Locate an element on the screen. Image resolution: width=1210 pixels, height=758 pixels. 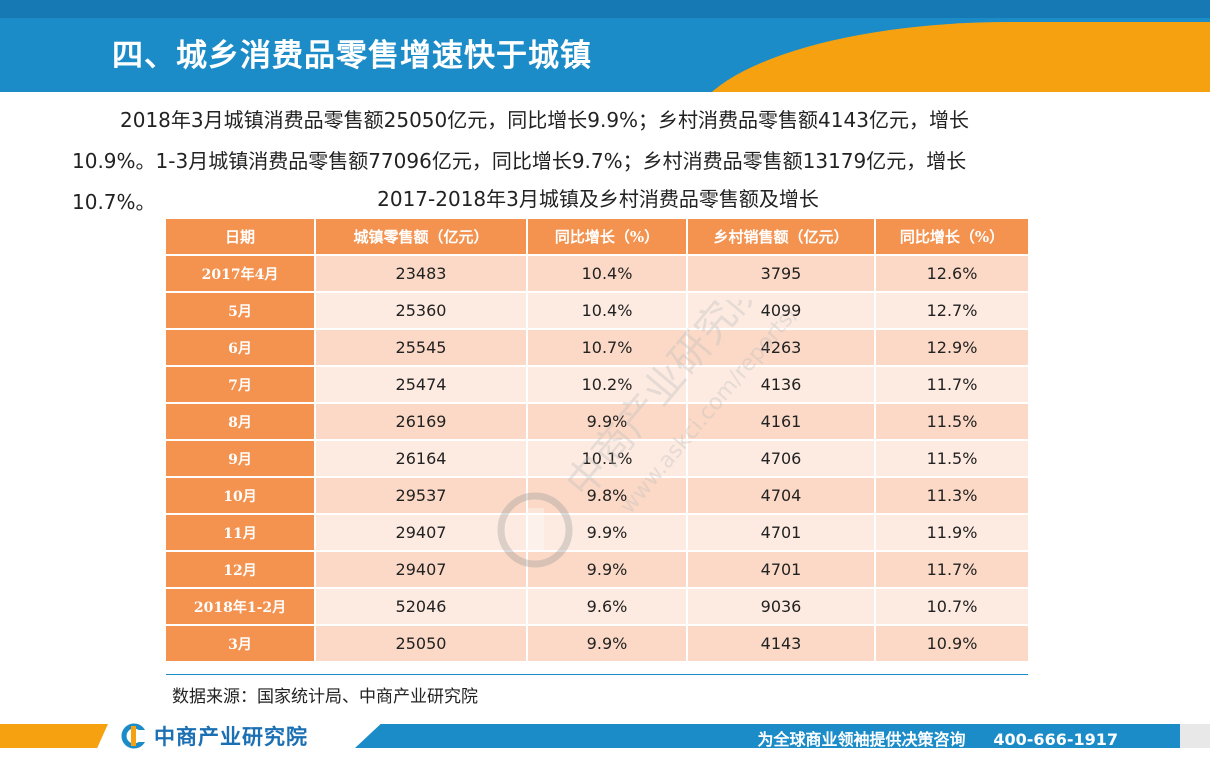
footer-slogan: 为全球商业领袖提供决策咨询 400-666-1917 is located at coordinates (938, 738).